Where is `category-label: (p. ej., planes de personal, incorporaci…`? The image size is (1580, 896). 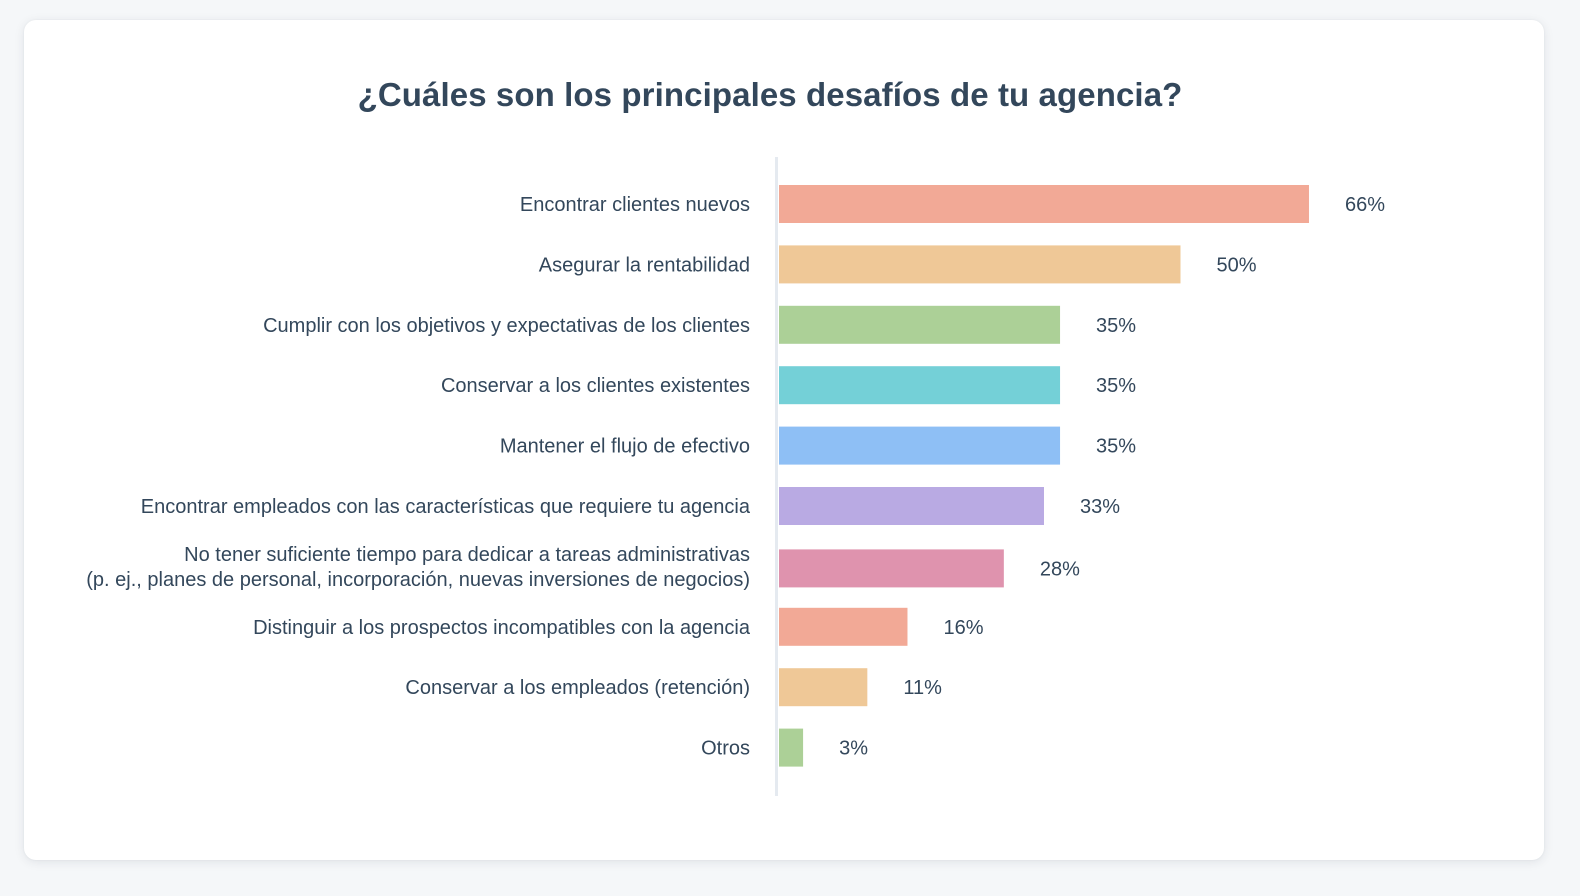 category-label: (p. ej., planes de personal, incorporaci… is located at coordinates (418, 580).